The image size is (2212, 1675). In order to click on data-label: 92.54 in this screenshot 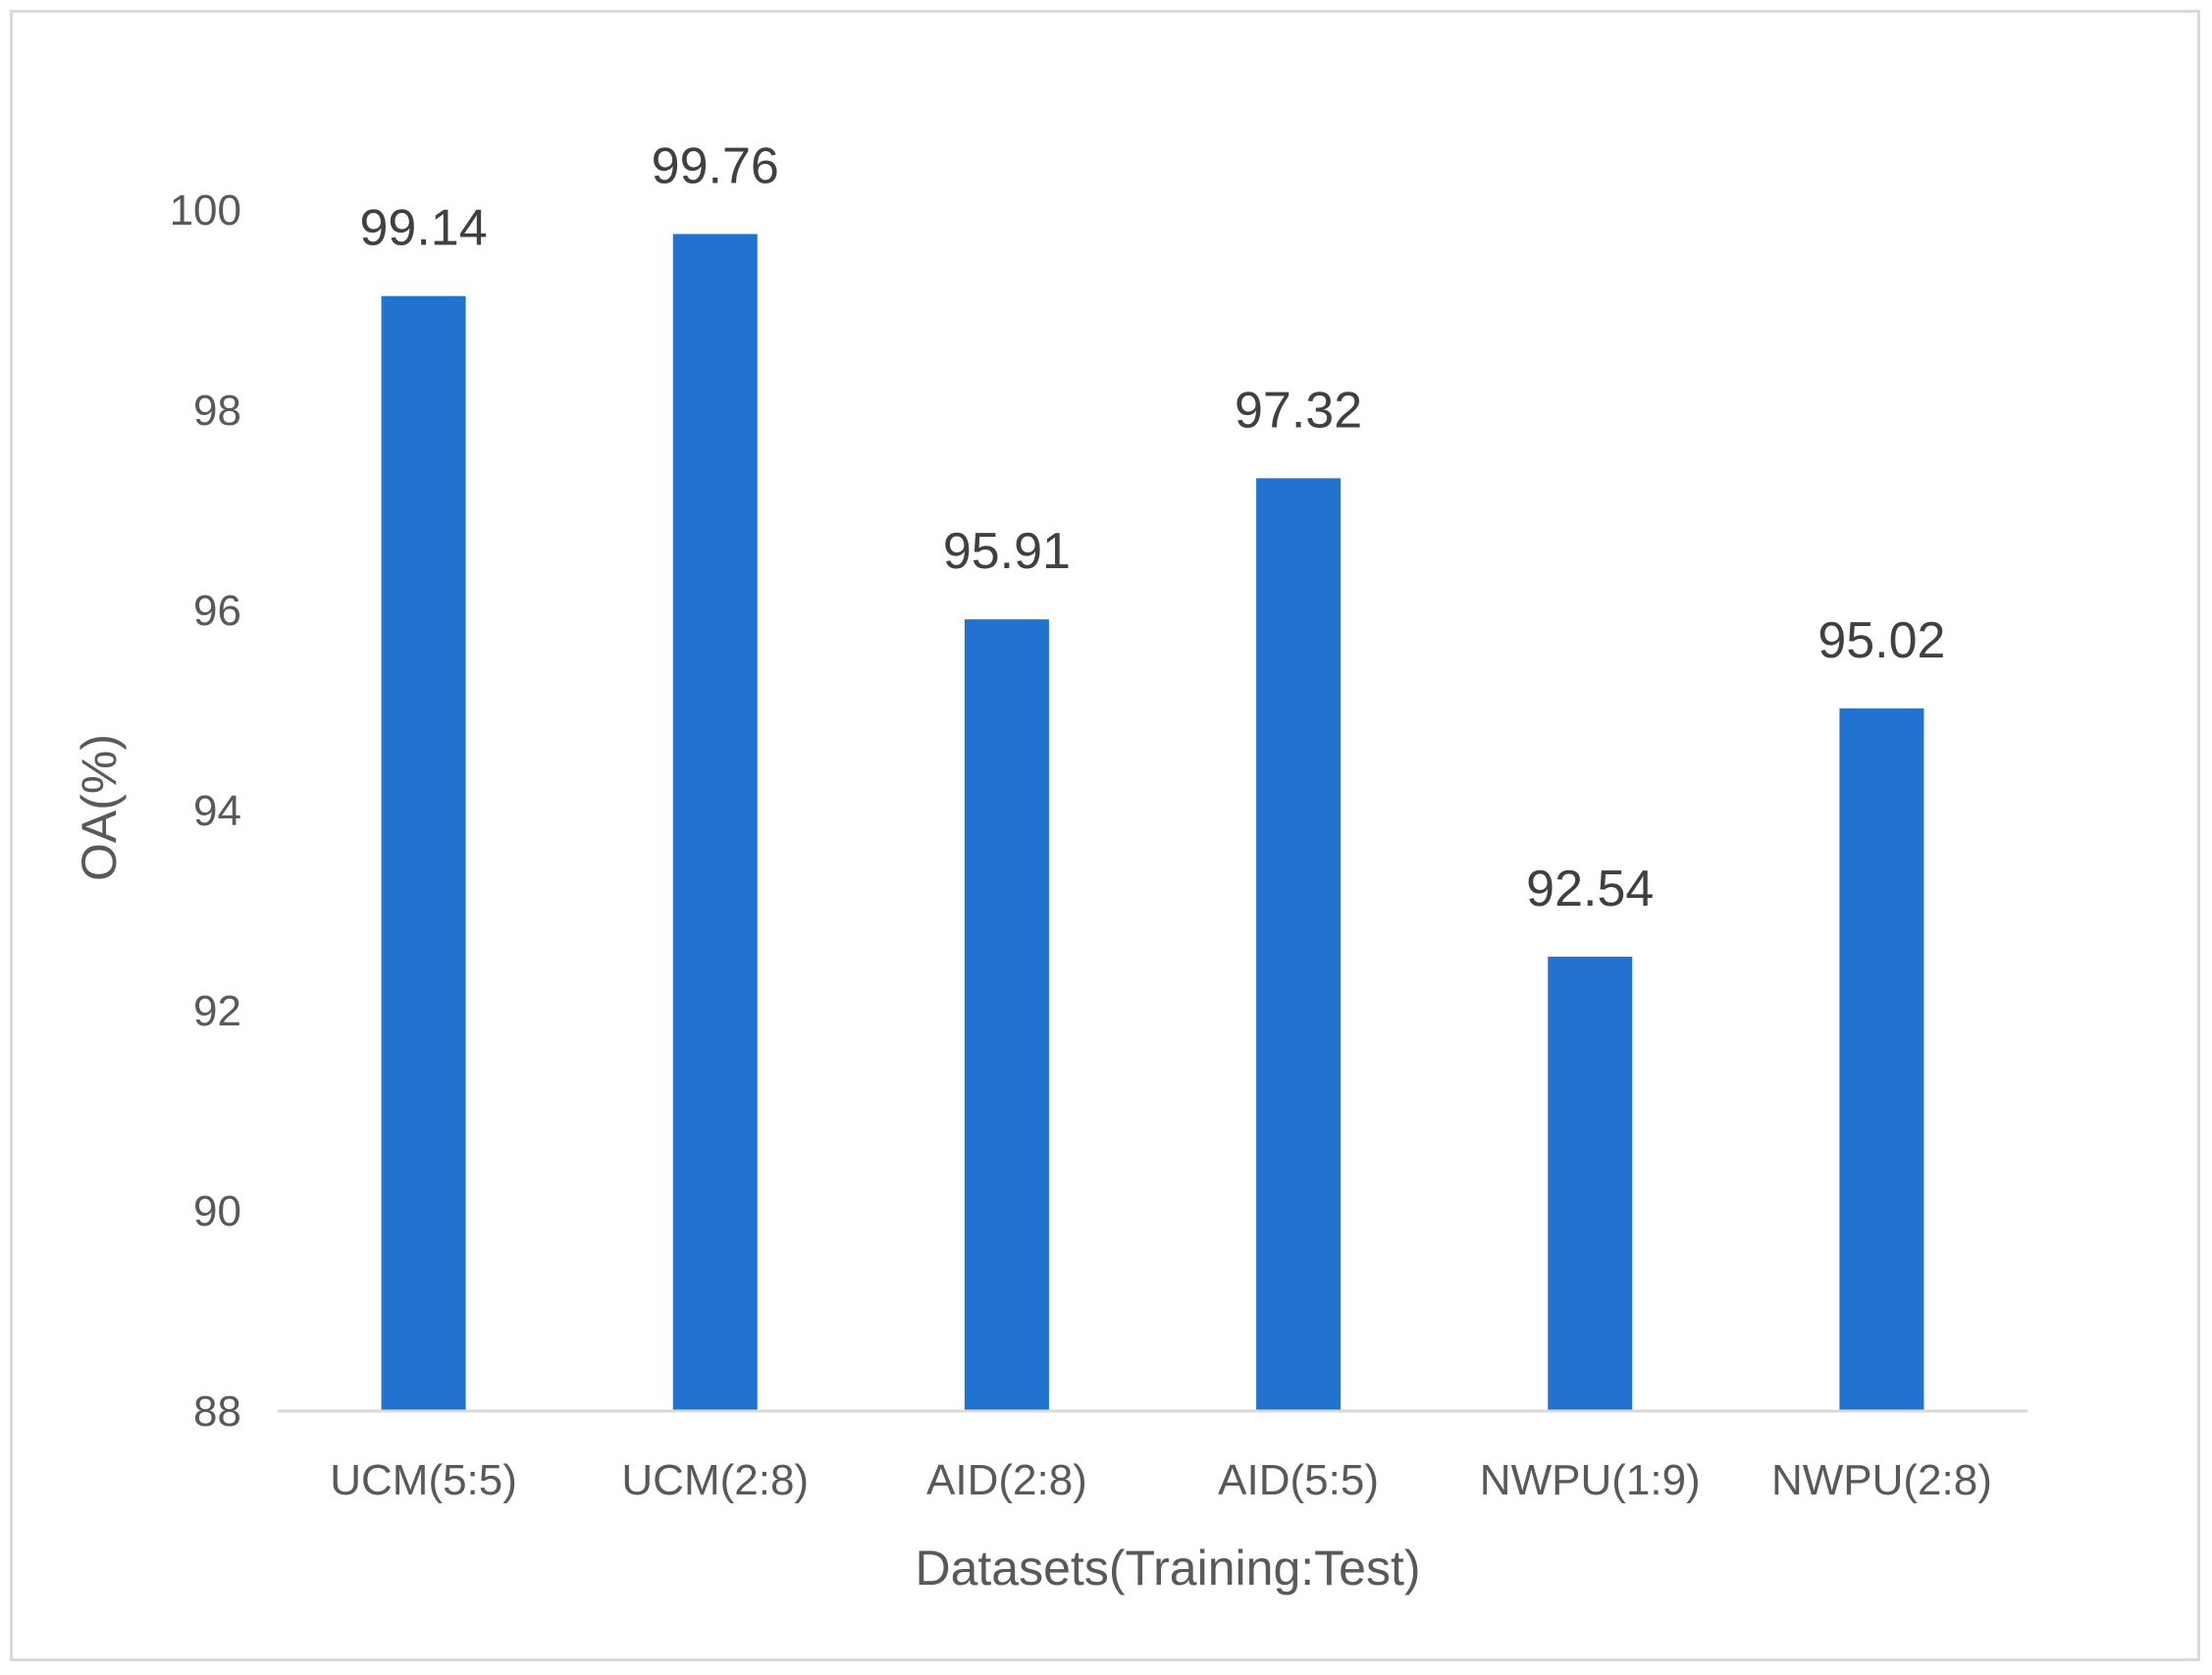, I will do `click(1590, 889)`.